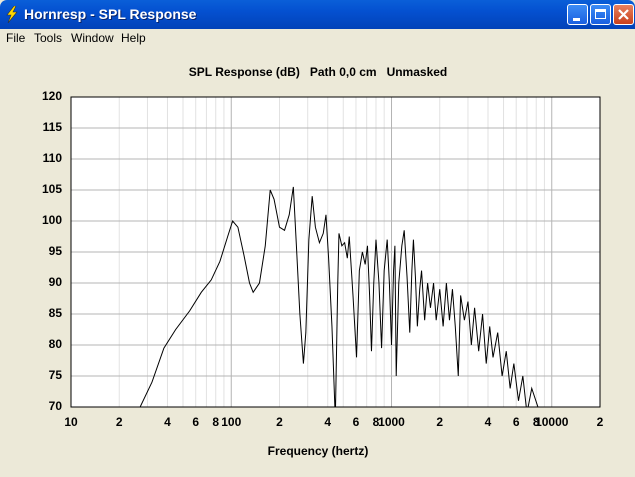  Describe the element at coordinates (552, 422) in the screenshot. I see `x-tick-label: 10000` at that location.